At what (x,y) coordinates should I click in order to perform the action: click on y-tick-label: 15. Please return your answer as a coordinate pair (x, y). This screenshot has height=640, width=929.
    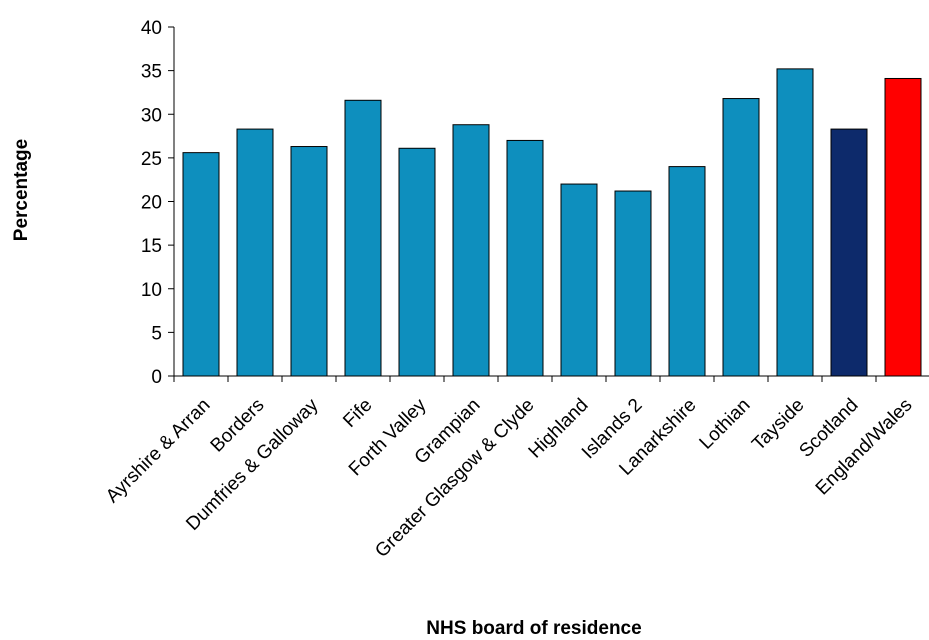
    Looking at the image, I should click on (151, 246).